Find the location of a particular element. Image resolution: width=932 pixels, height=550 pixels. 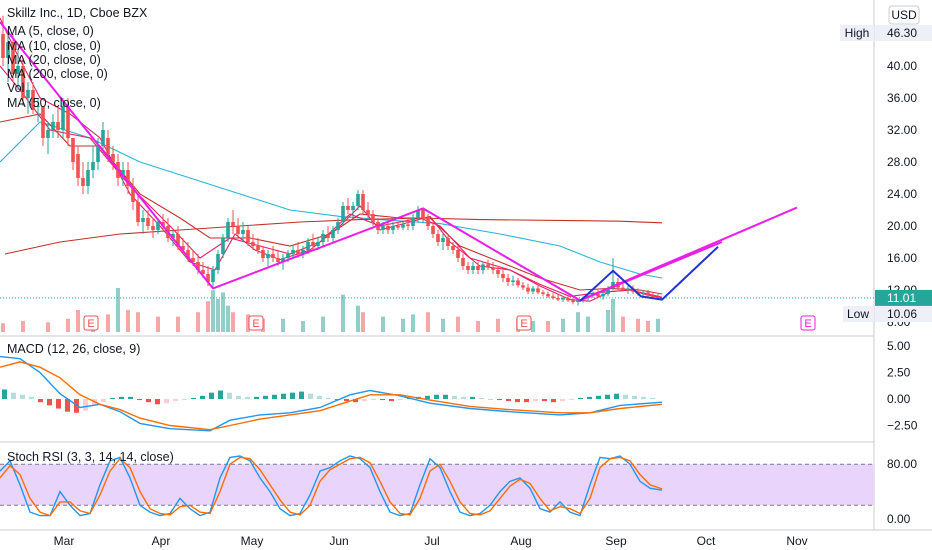

legend-indicator: MA (5, close, 0) is located at coordinates (50, 31).